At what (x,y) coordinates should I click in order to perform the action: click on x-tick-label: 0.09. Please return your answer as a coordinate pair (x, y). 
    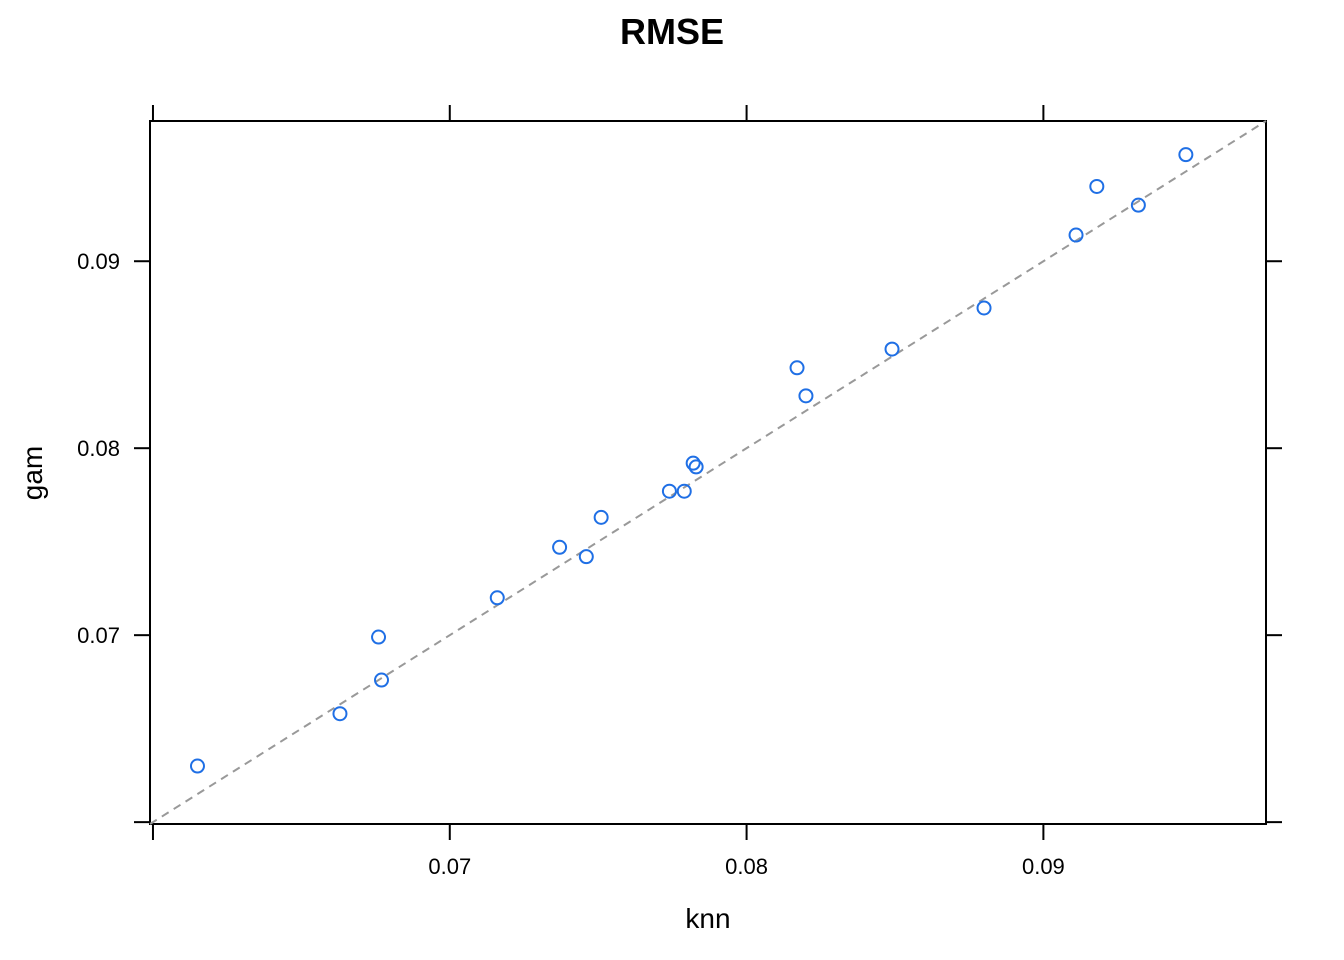
    Looking at the image, I should click on (1043, 866).